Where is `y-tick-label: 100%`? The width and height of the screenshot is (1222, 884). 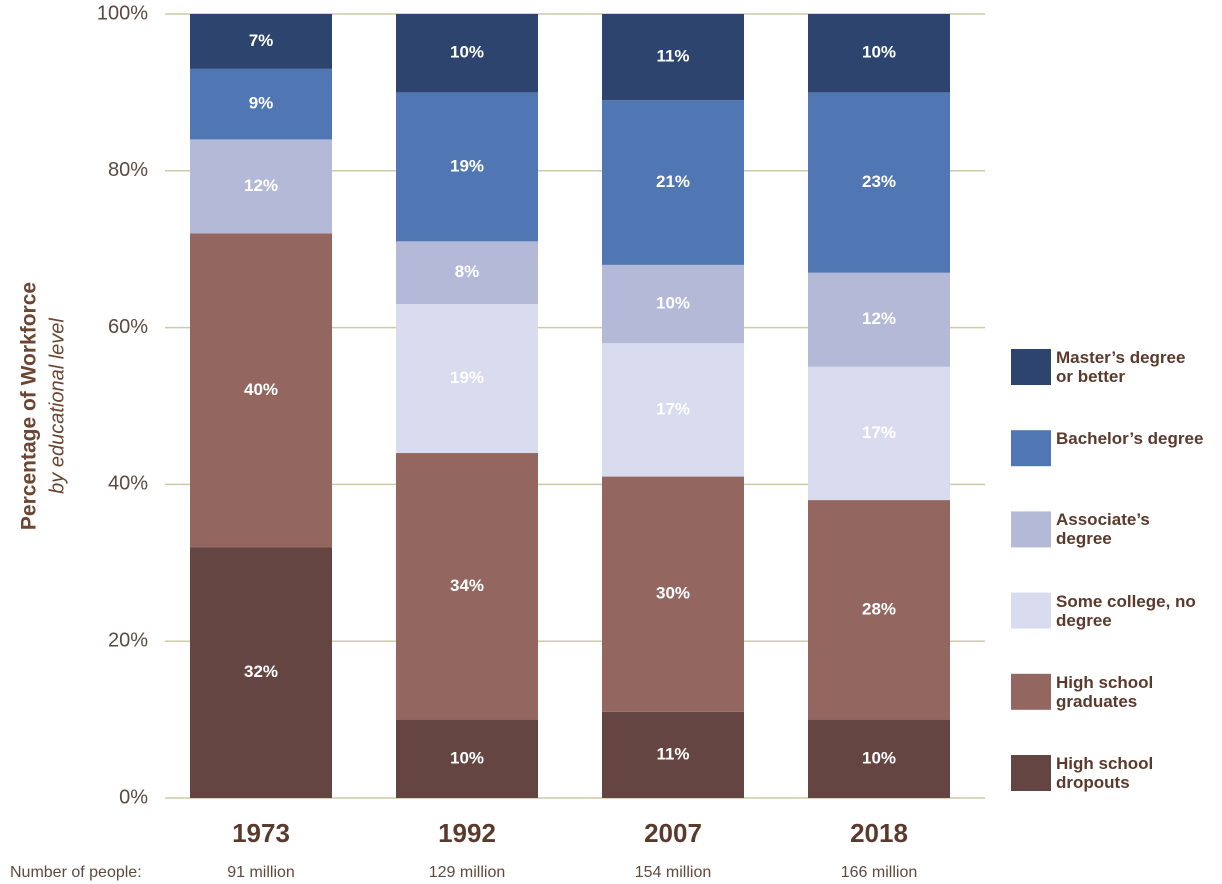 y-tick-label: 100% is located at coordinates (122, 13).